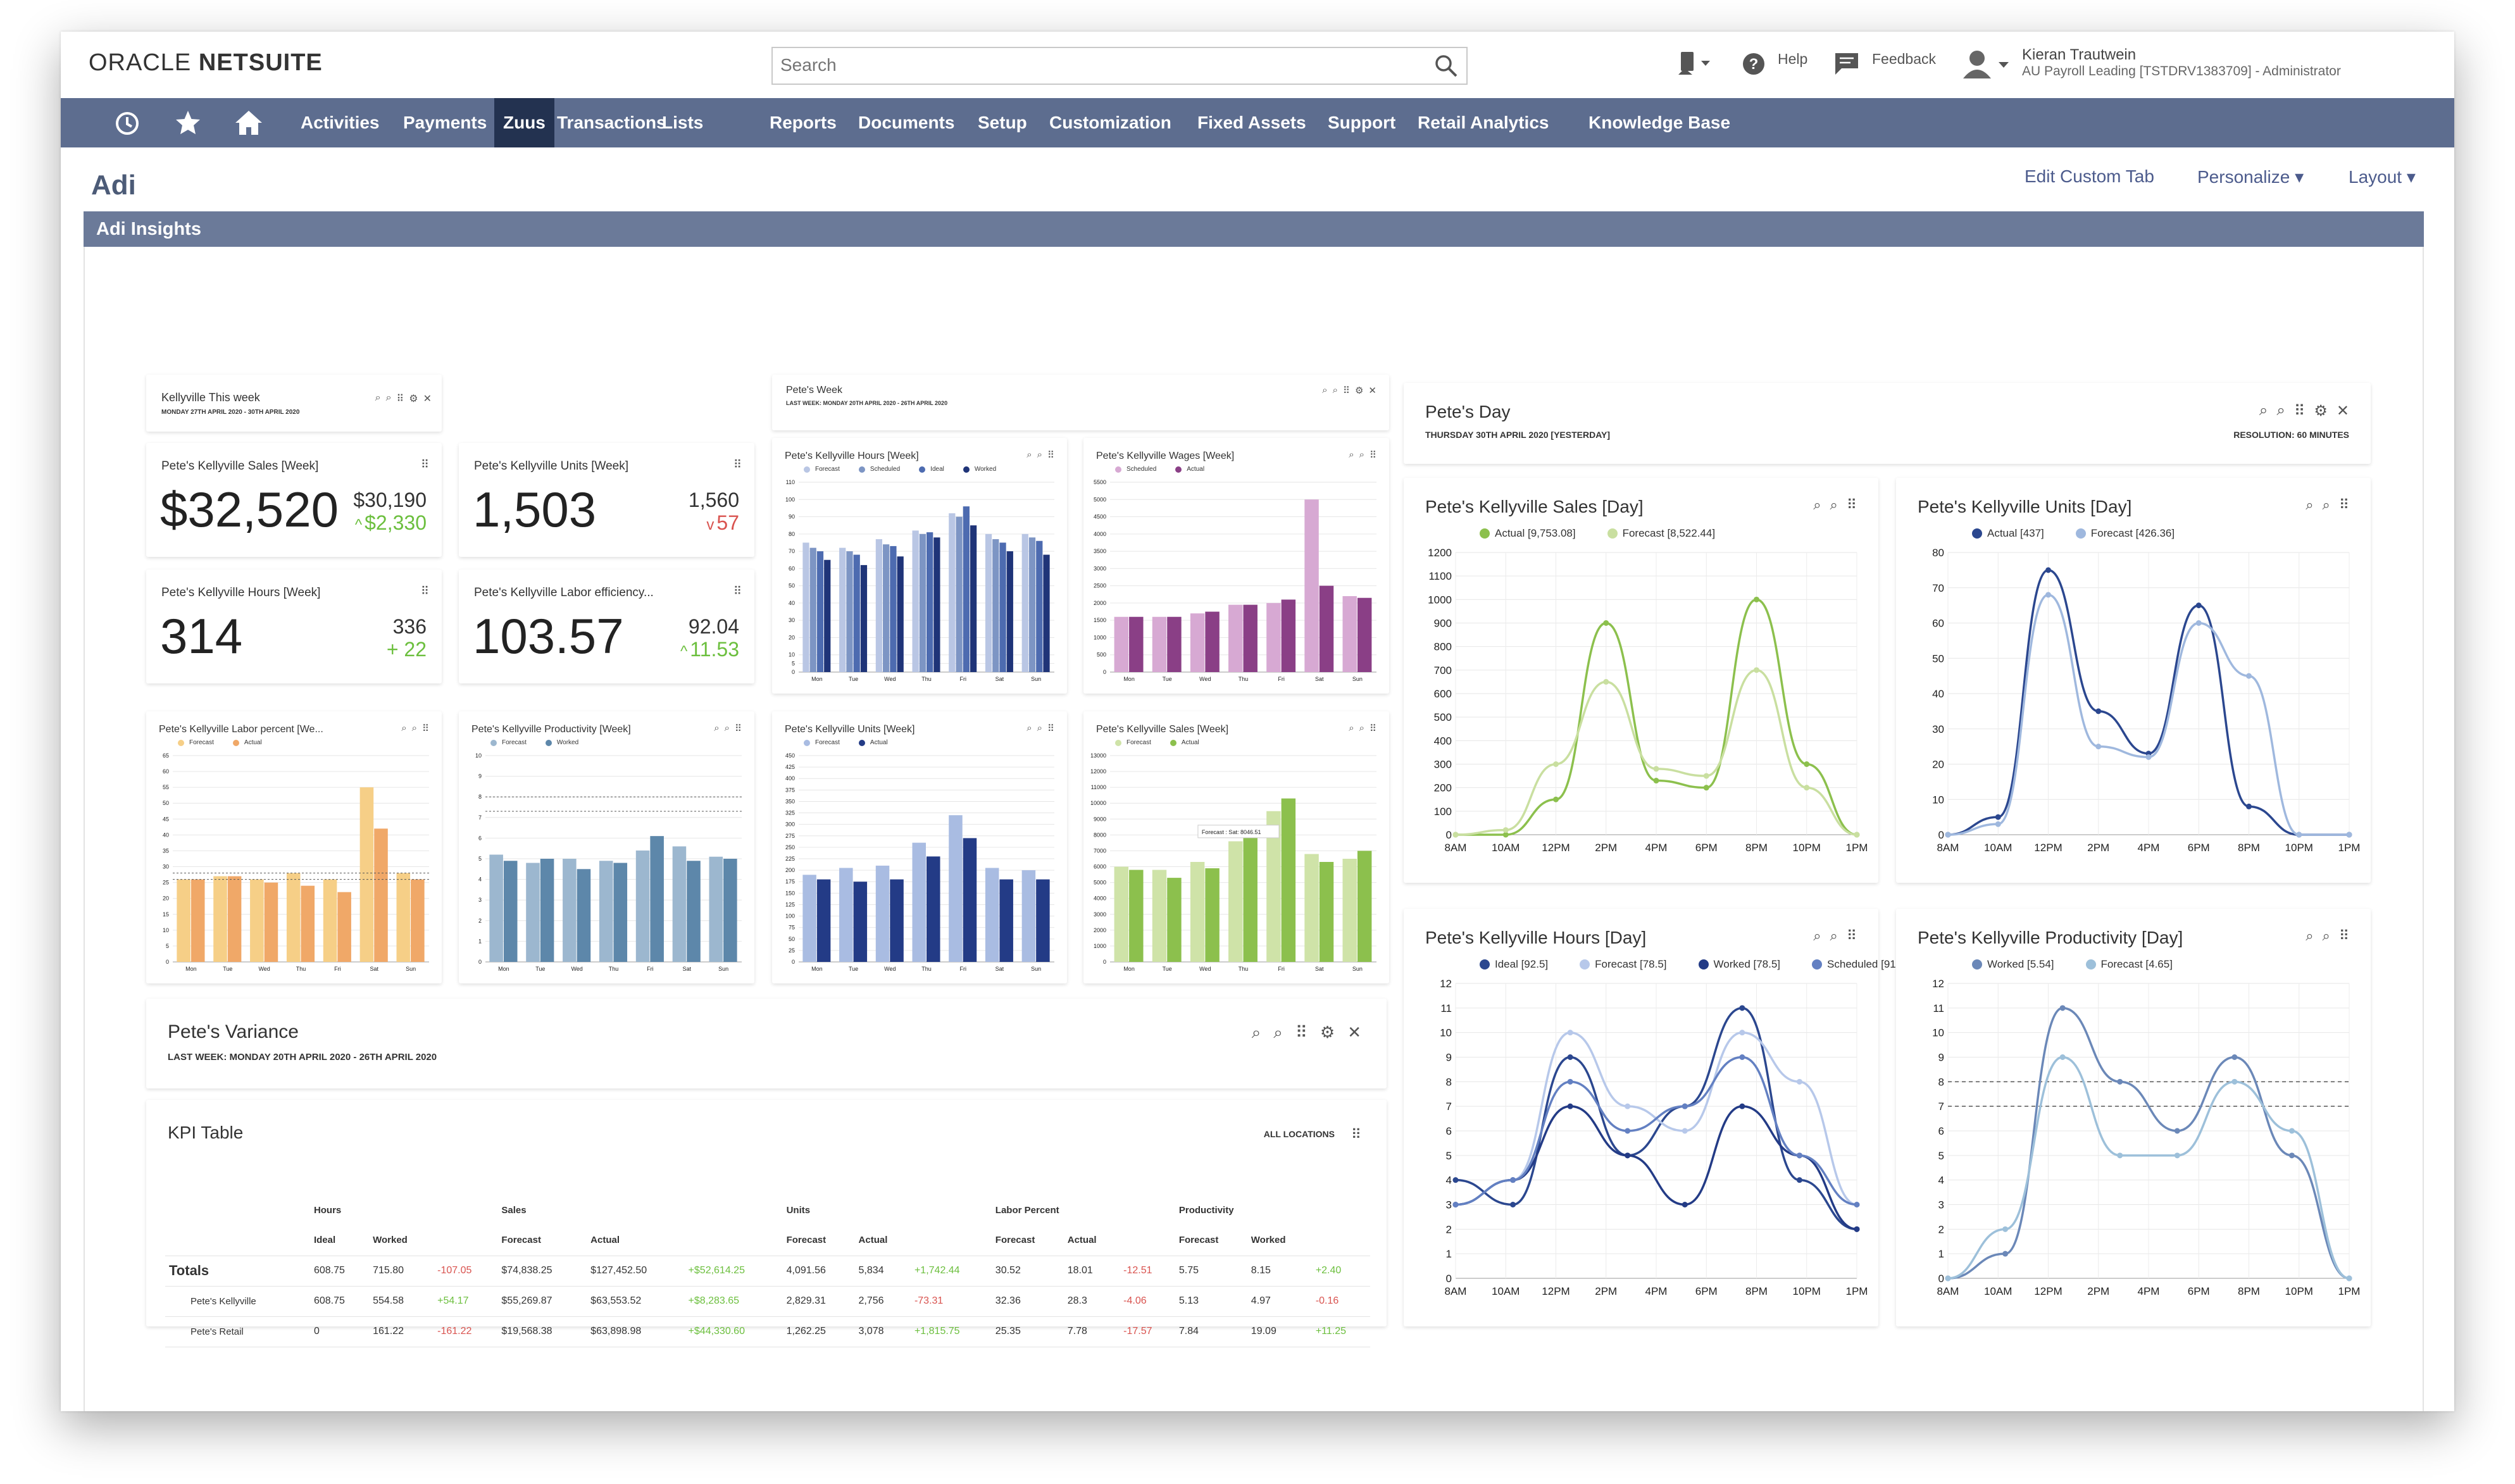 Image resolution: width=2515 pixels, height=1484 pixels. I want to click on nav-item-retail-analytics: Retail Analytics, so click(1483, 122).